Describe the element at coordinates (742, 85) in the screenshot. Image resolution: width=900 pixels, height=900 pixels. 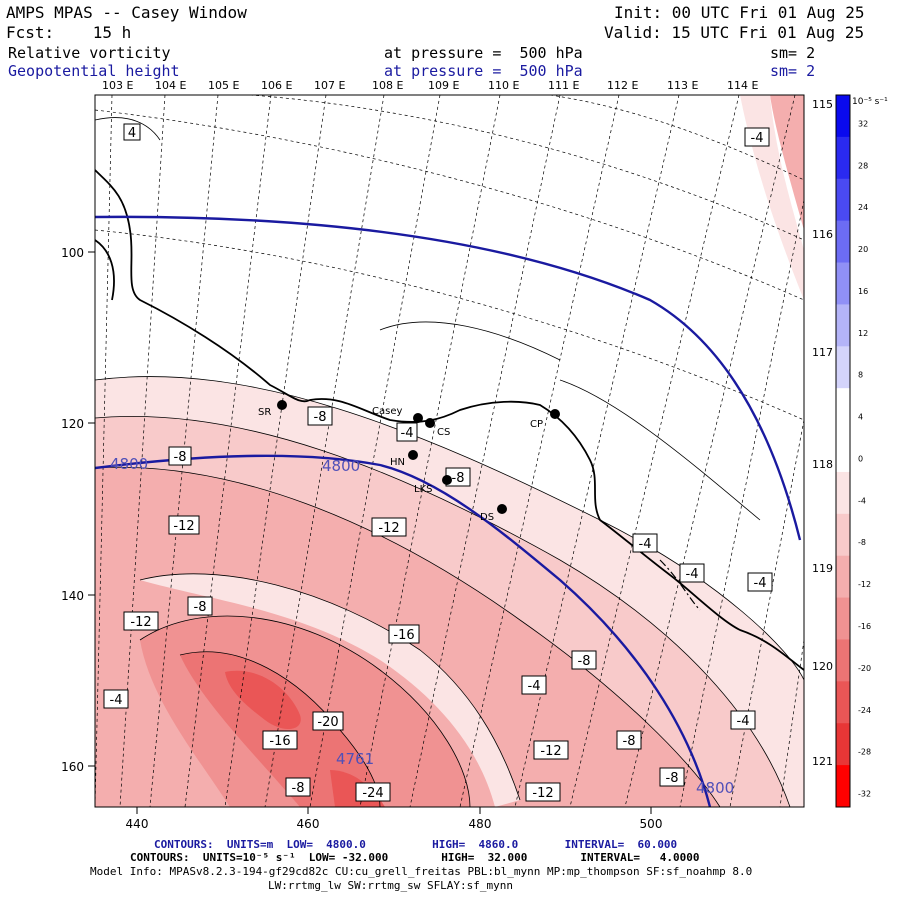
I see `lon-label: 114 E` at that location.